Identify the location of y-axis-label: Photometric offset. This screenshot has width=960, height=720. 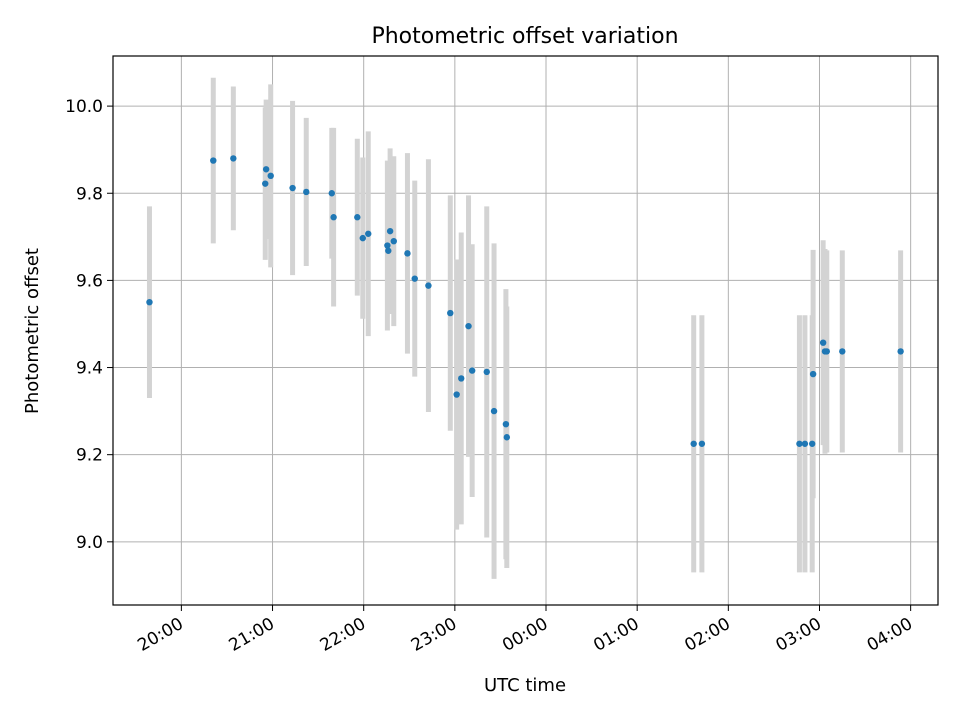
(32, 331).